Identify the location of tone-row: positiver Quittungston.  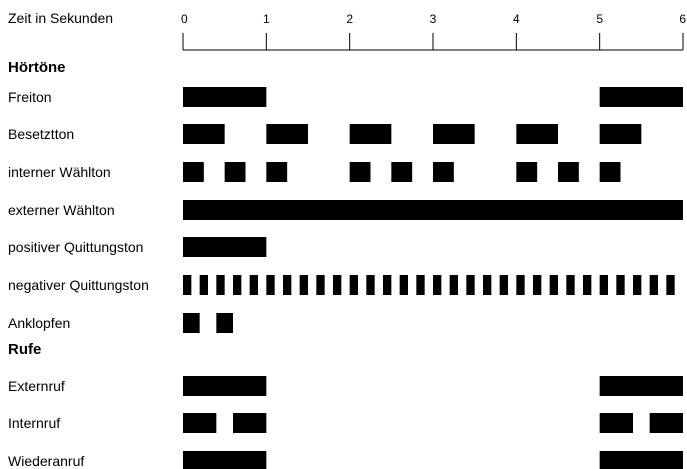
(137, 247).